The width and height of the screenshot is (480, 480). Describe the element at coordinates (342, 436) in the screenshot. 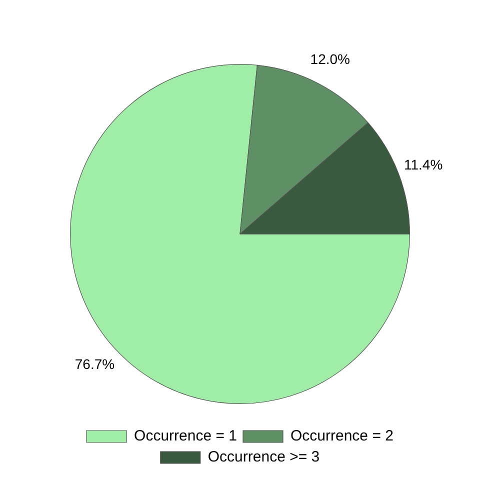

I see `legend-label: Occurrence = 2` at that location.